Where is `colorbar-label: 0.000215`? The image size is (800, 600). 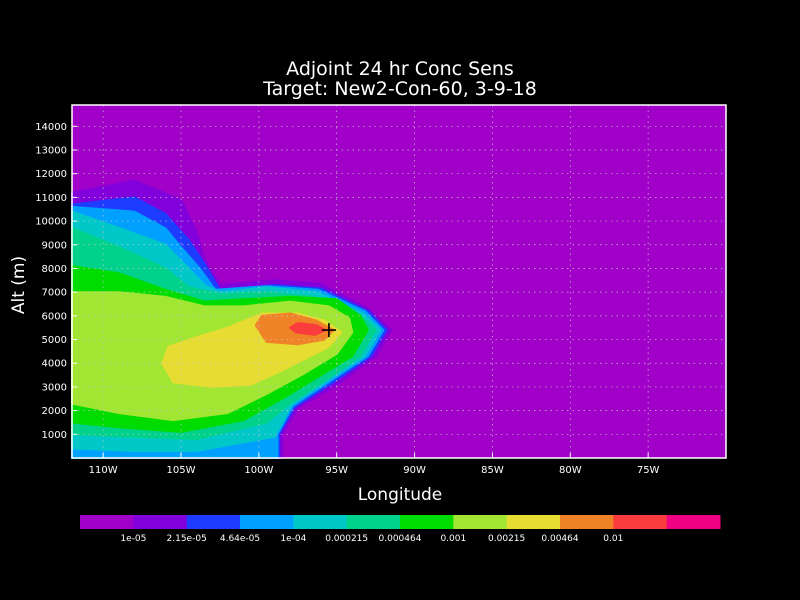 colorbar-label: 0.000215 is located at coordinates (346, 539).